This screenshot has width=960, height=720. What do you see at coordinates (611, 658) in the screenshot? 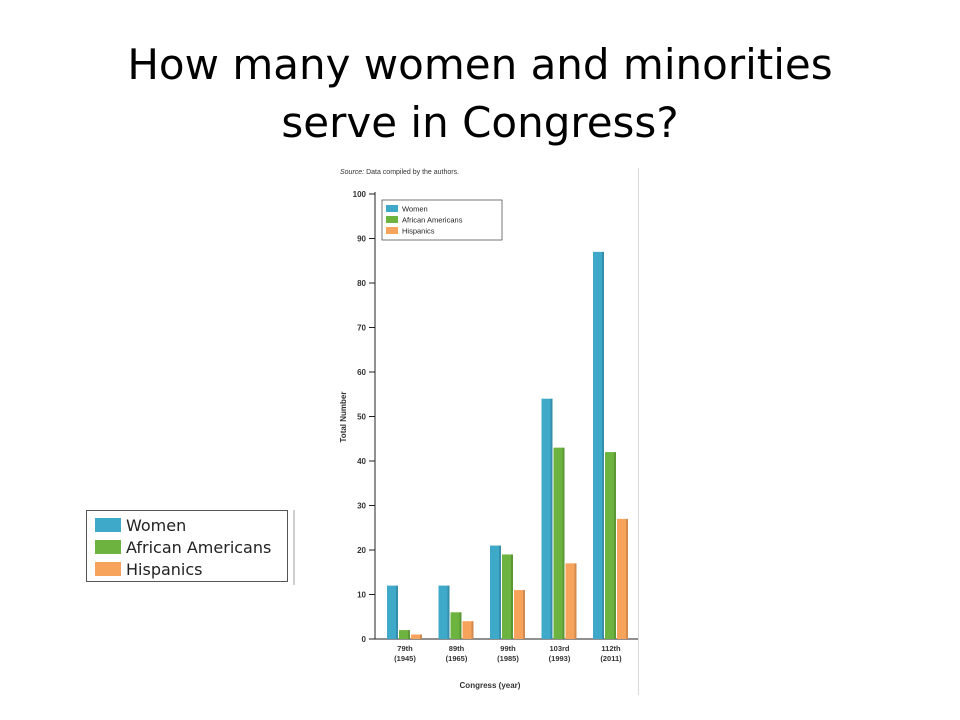
I see `x-tick-label: (2011)` at bounding box center [611, 658].